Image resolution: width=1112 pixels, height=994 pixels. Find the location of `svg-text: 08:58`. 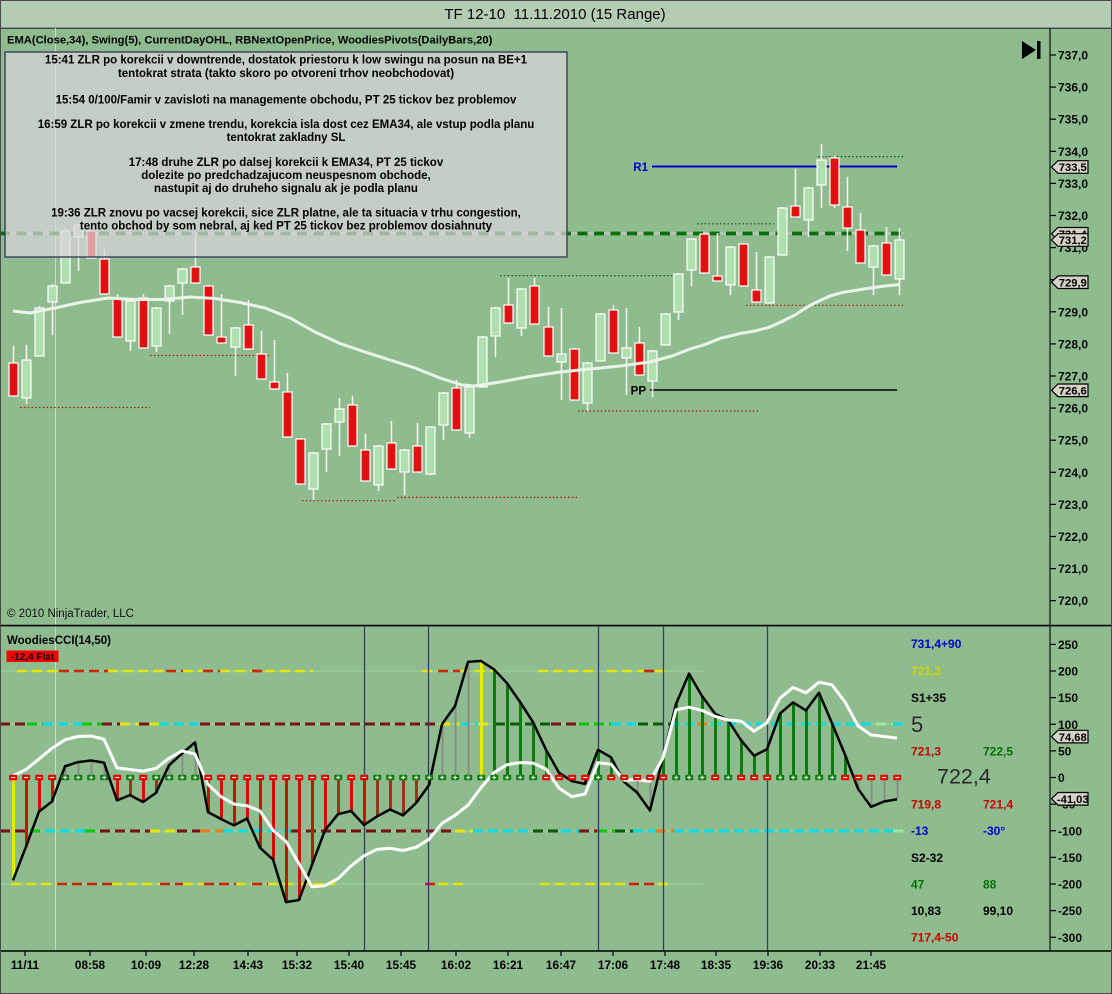

svg-text: 08:58 is located at coordinates (90, 965).